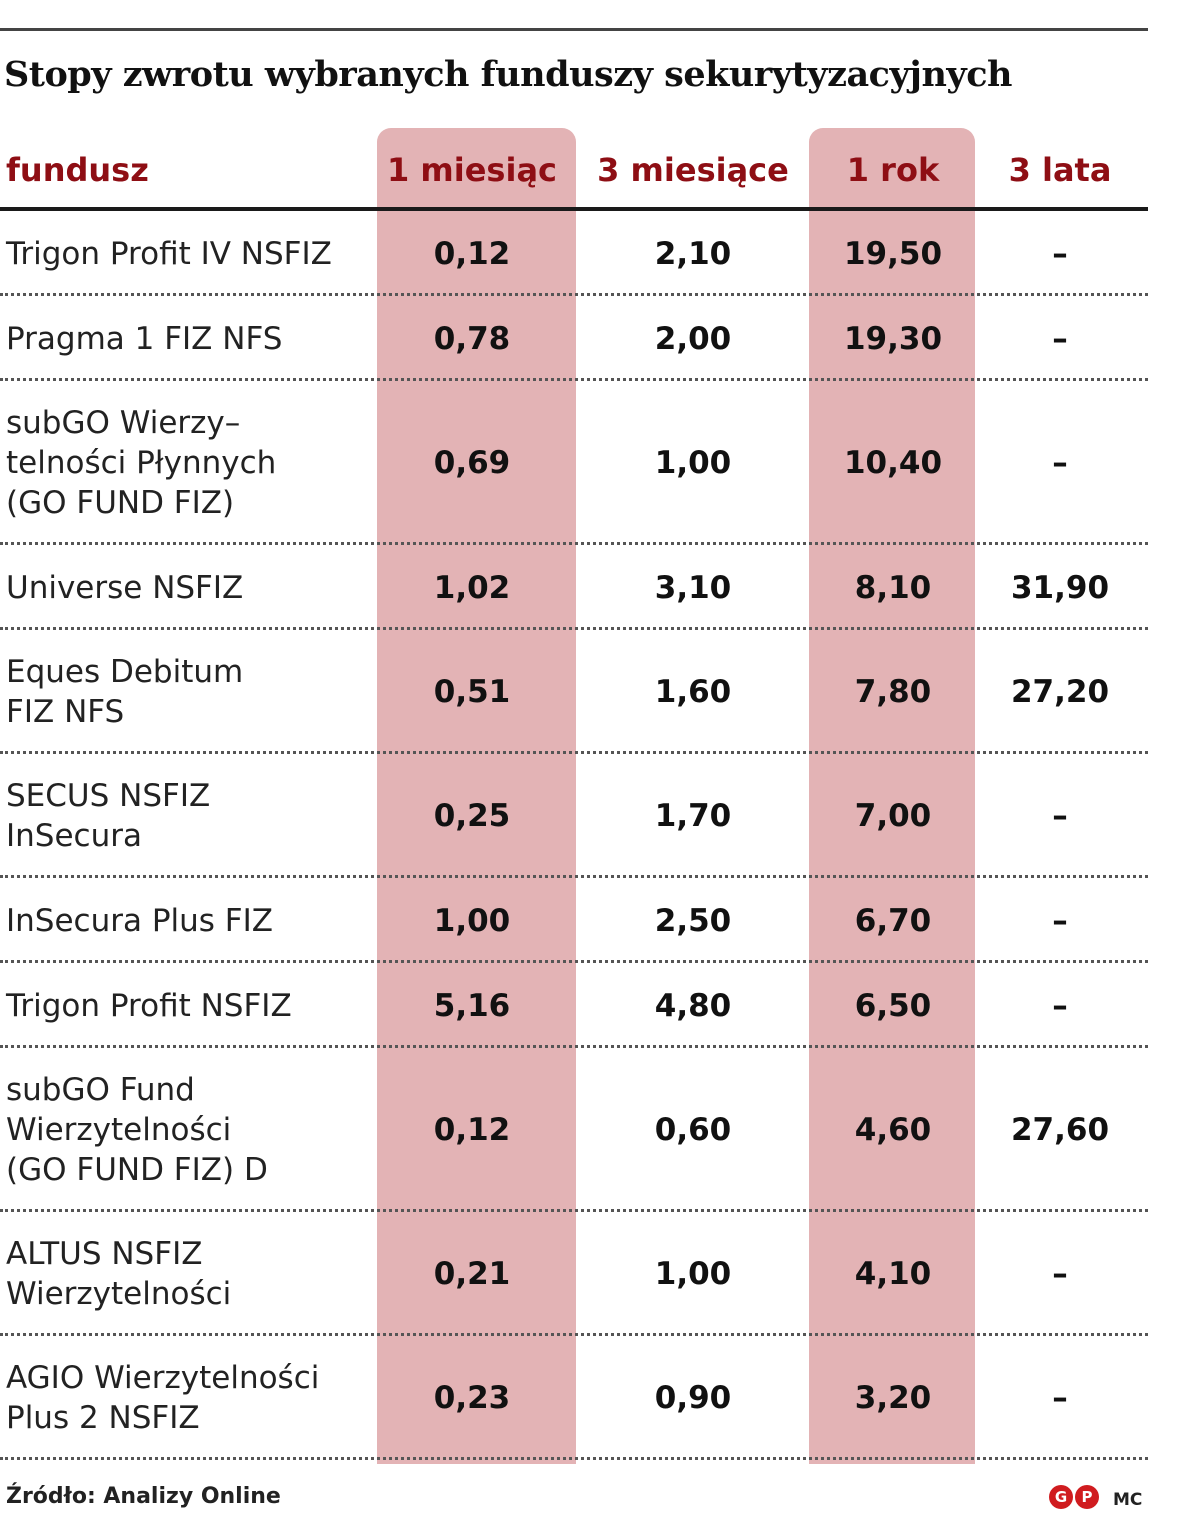 The height and width of the screenshot is (1522, 1200). What do you see at coordinates (472, 1274) in the screenshot?
I see `value-cell-m1: 0,21` at bounding box center [472, 1274].